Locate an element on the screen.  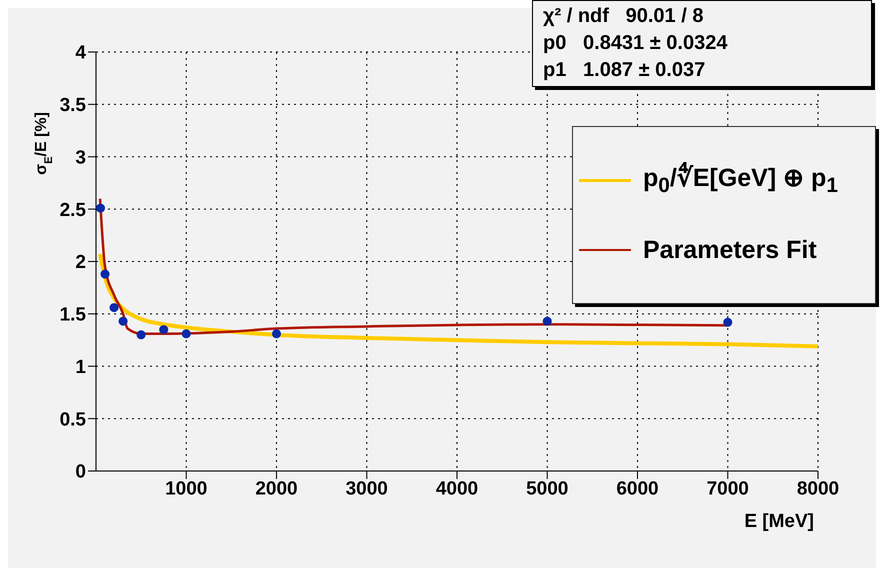
x-tick-label: 5000 is located at coordinates (547, 489).